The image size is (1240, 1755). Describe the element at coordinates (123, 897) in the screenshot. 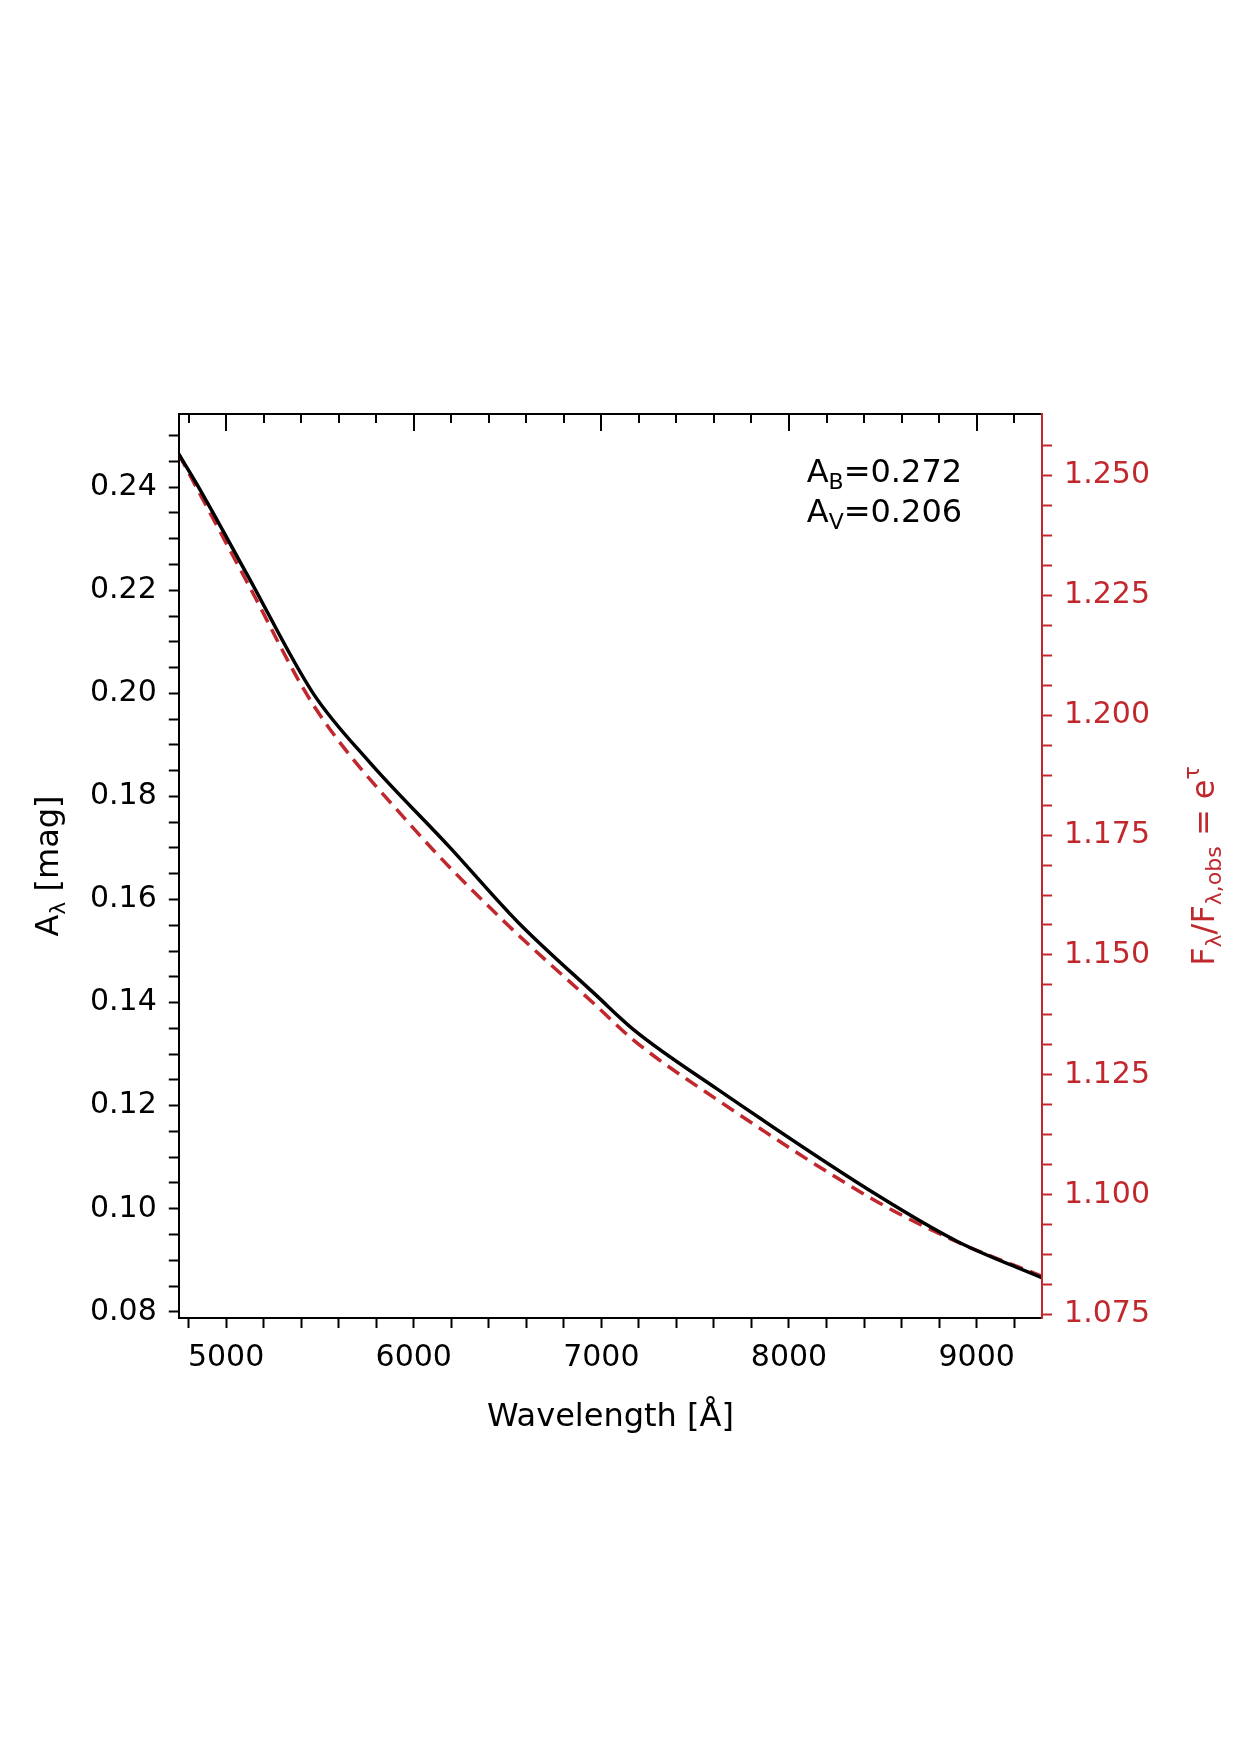

I see `y-tick-label: 0.16` at that location.